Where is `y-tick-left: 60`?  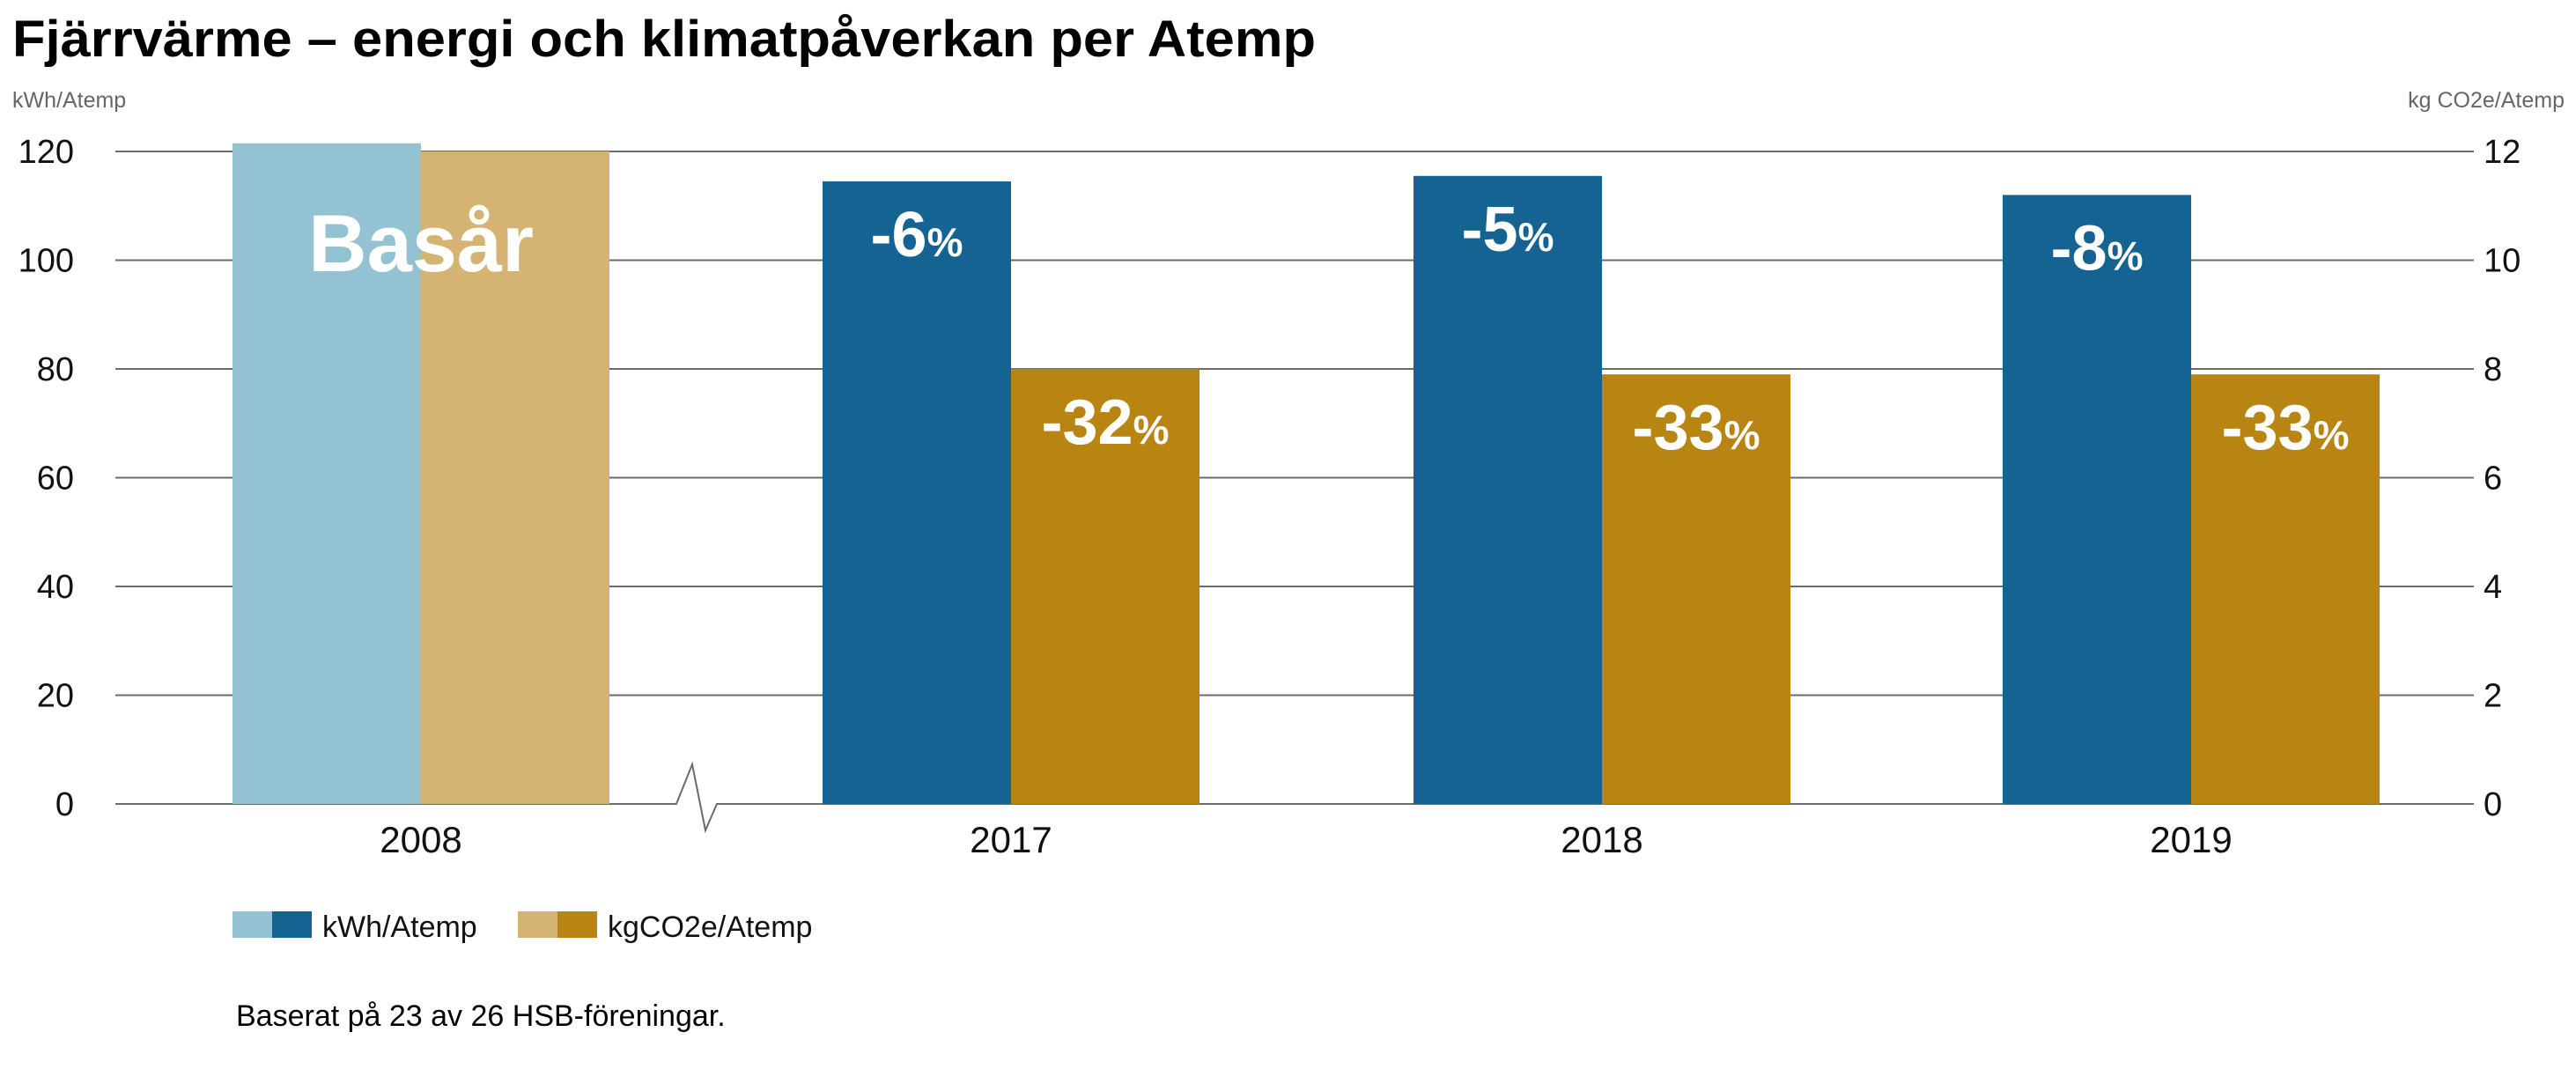 y-tick-left: 60 is located at coordinates (55, 480).